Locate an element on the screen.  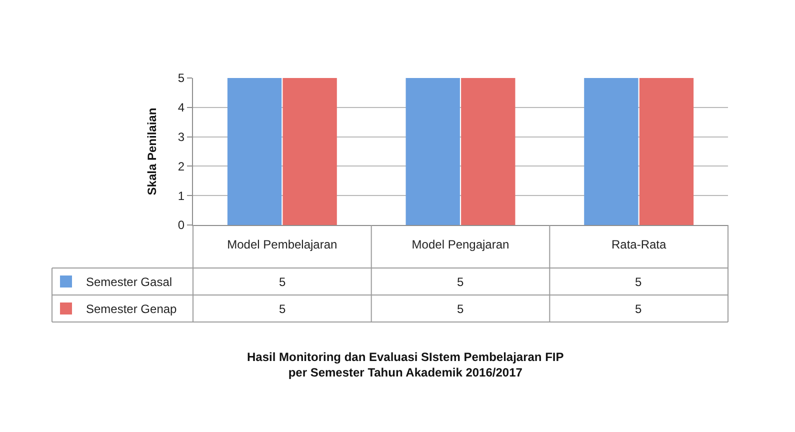
y-tick-label: 1 is located at coordinates (181, 195).